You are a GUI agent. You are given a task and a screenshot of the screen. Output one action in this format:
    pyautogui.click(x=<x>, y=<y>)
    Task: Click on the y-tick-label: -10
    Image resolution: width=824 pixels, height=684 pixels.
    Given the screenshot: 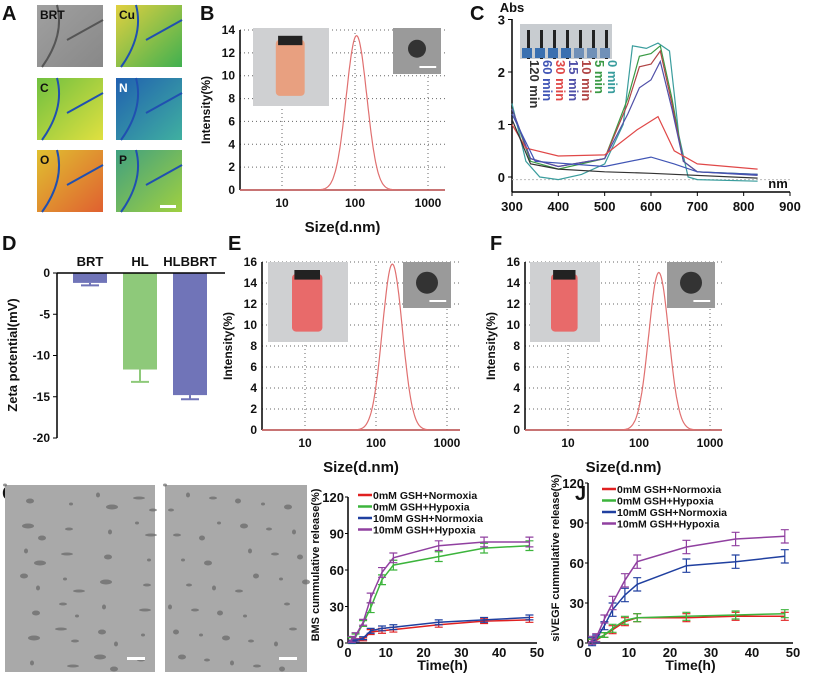 What is the action you would take?
    pyautogui.click(x=42, y=356)
    